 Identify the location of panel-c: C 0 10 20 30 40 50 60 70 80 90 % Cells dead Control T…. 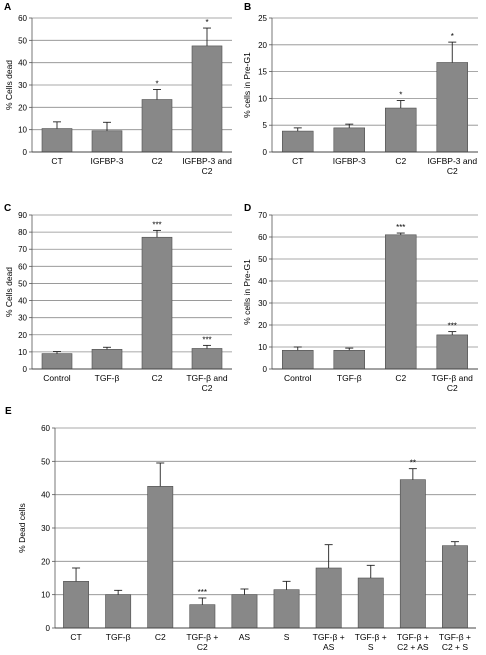
(118, 298).